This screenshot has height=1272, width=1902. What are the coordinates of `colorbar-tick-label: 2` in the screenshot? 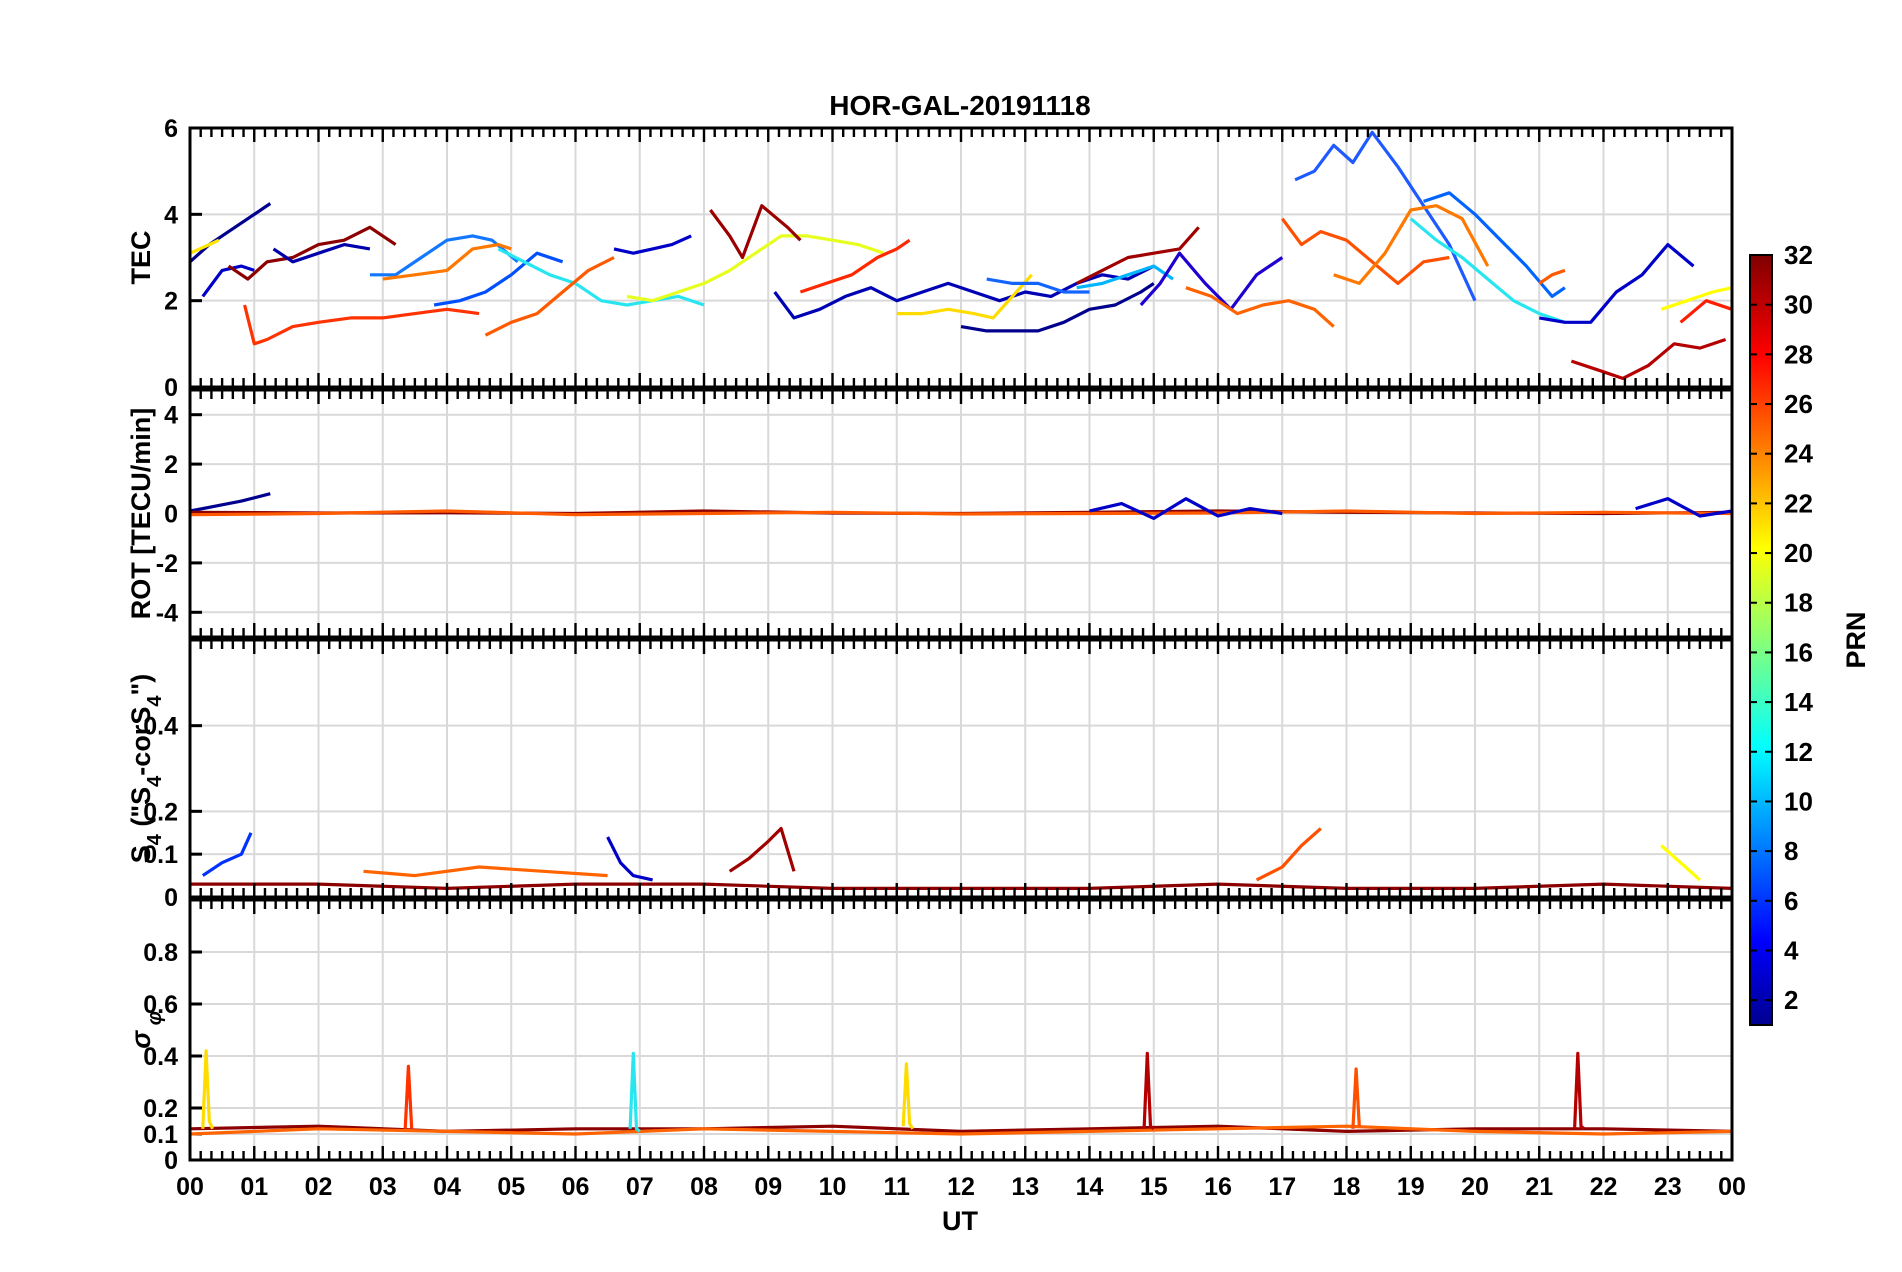 It's located at (1791, 1000).